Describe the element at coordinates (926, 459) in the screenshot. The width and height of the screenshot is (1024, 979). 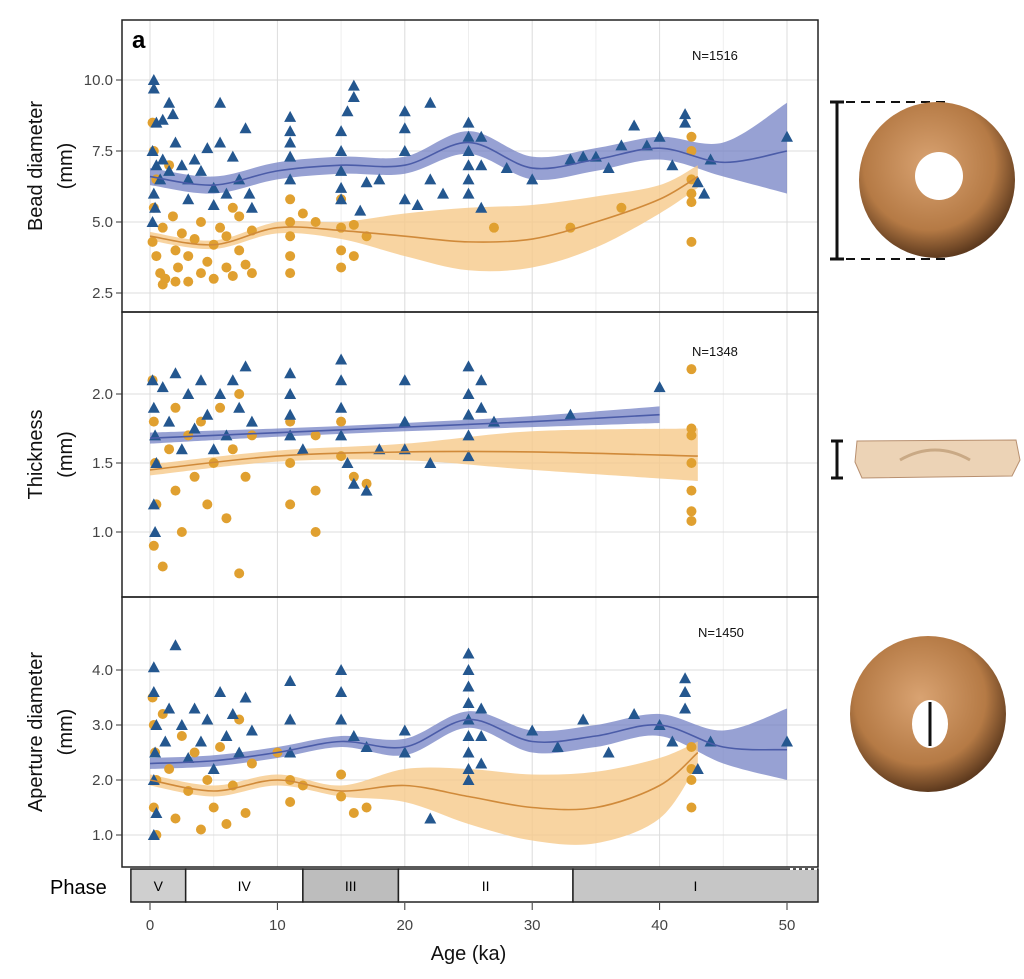
I see `bead-side-image` at that location.